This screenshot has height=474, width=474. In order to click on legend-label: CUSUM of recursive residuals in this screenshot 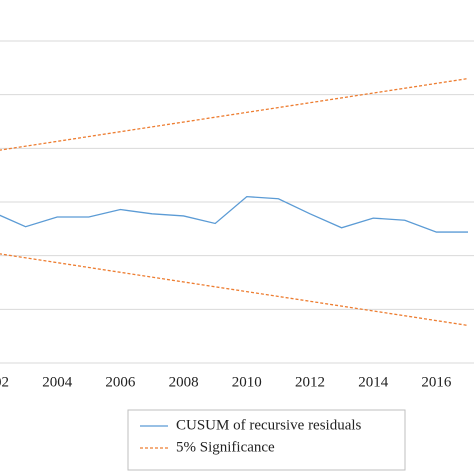, I will do `click(269, 425)`.